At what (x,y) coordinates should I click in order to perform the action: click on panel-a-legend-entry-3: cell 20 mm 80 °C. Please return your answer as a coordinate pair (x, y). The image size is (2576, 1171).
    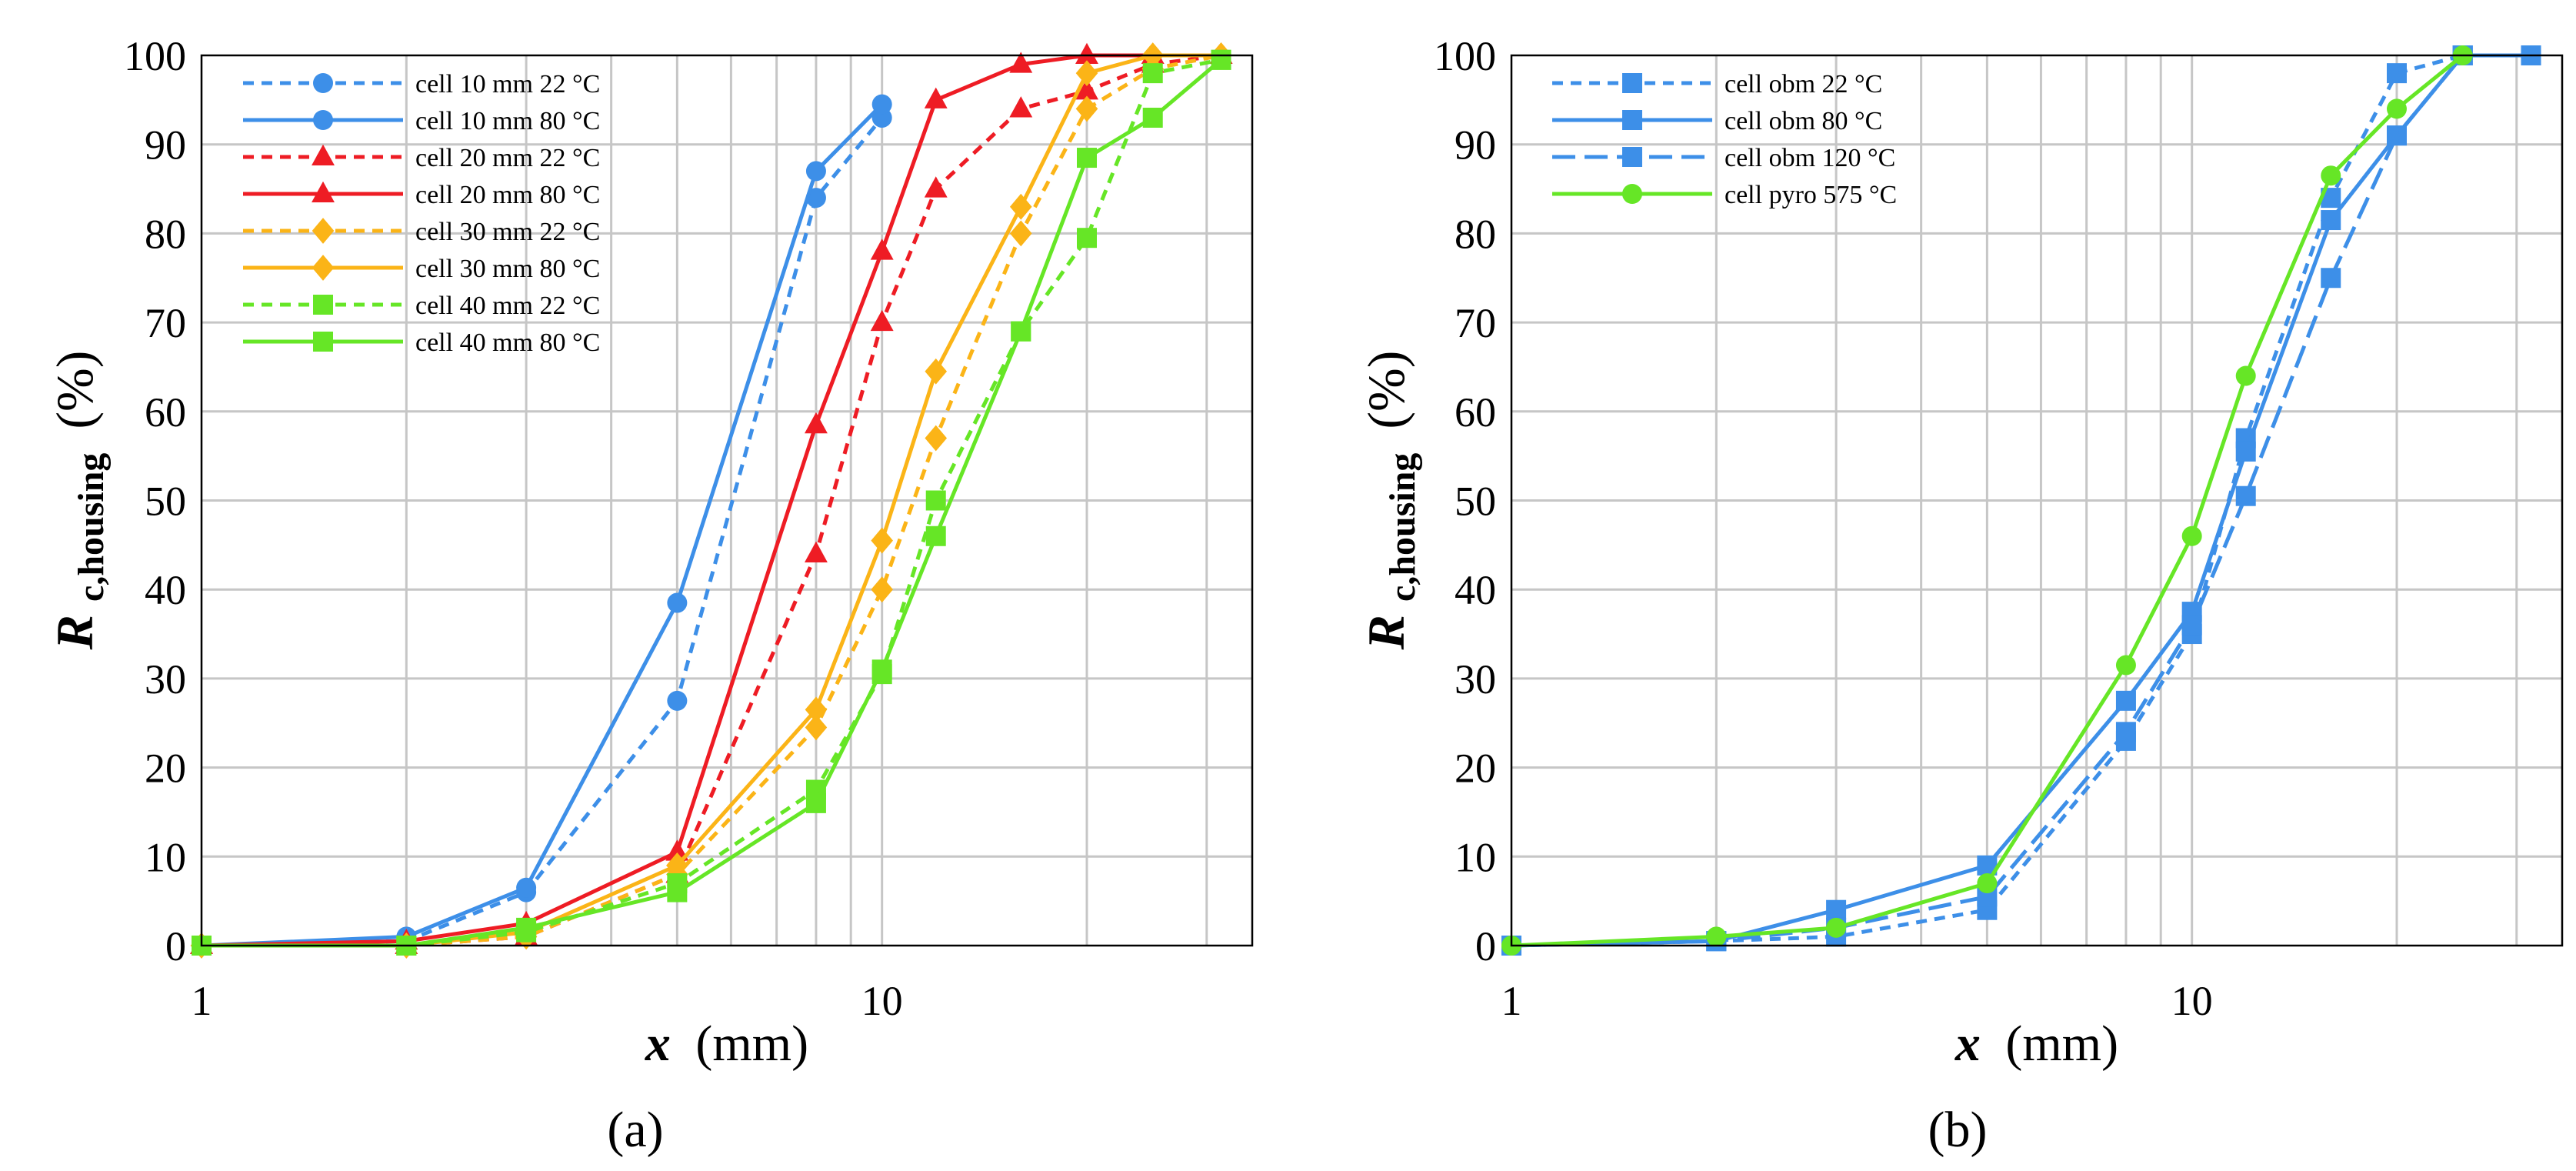
    Looking at the image, I should click on (421, 195).